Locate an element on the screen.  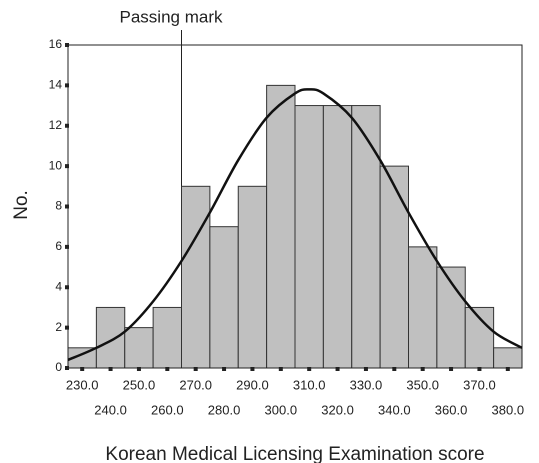
x-tick-label: 260.0 is located at coordinates (167, 409).